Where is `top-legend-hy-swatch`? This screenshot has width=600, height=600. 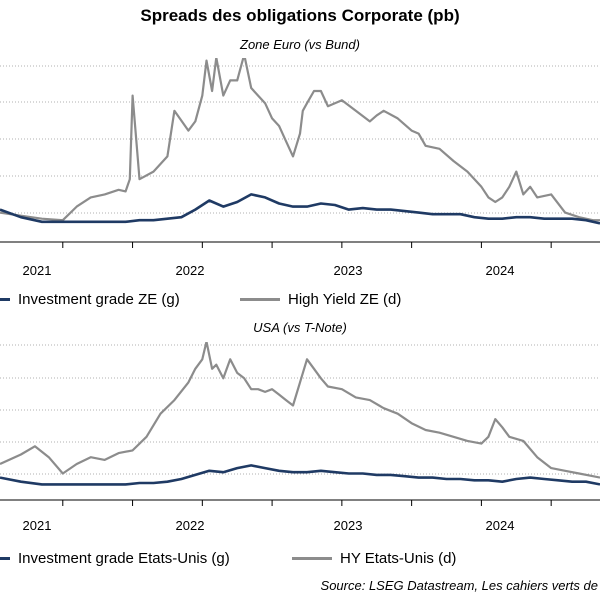 top-legend-hy-swatch is located at coordinates (260, 299).